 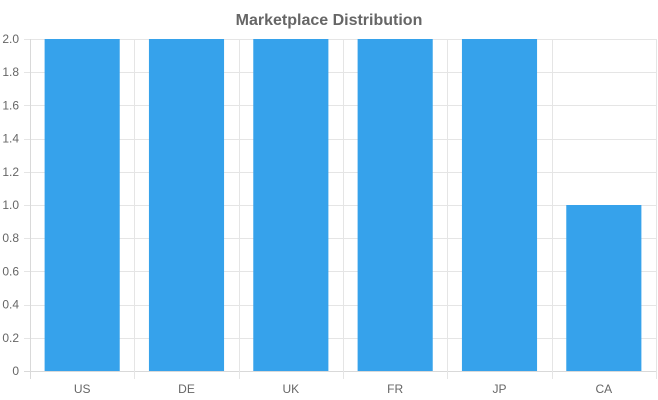 I want to click on y-tick-label: 0.6, so click(x=10, y=271).